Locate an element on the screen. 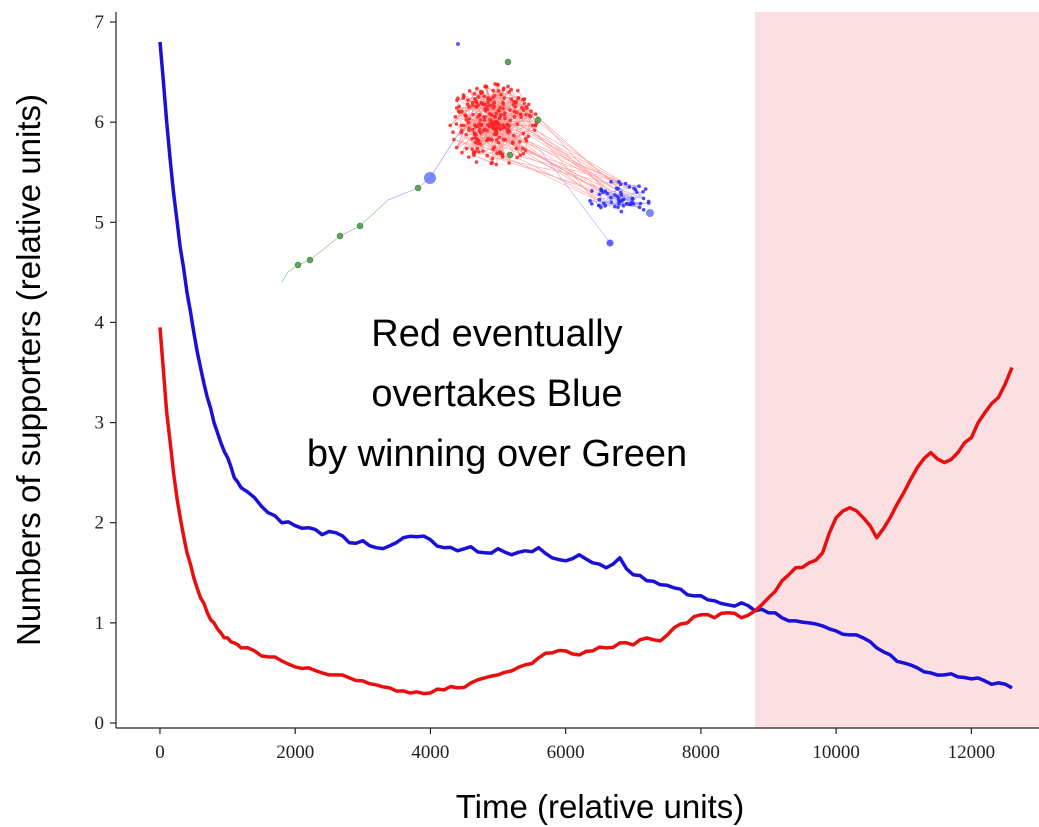 The height and width of the screenshot is (827, 1039). x-tick-label: 4000 is located at coordinates (430, 752).